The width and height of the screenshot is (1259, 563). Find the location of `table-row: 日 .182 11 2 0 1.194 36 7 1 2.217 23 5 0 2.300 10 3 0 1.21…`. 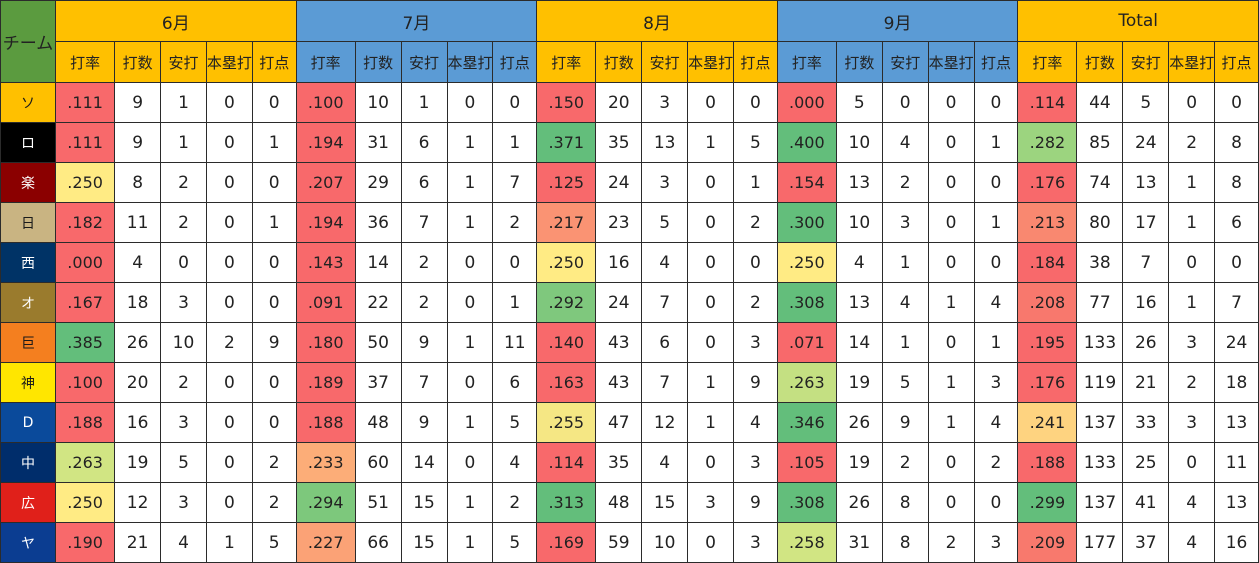

table-row: 日 .182 11 2 0 1.194 36 7 1 2.217 23 5 0 2.300 10 3 0 1.21… is located at coordinates (629, 222).